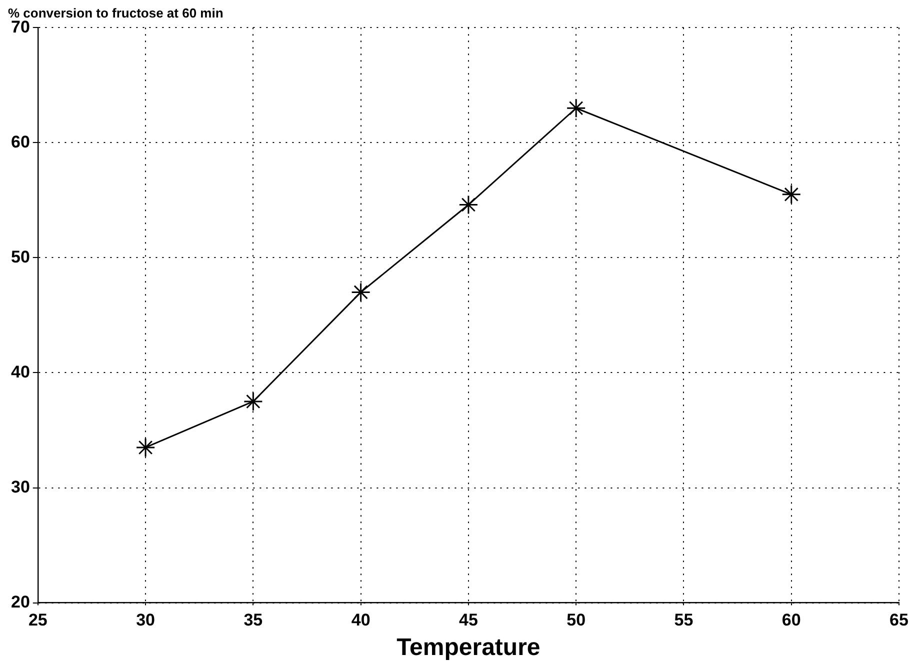 This screenshot has height=667, width=917. What do you see at coordinates (899, 620) in the screenshot?
I see `x-tick-label: 65` at bounding box center [899, 620].